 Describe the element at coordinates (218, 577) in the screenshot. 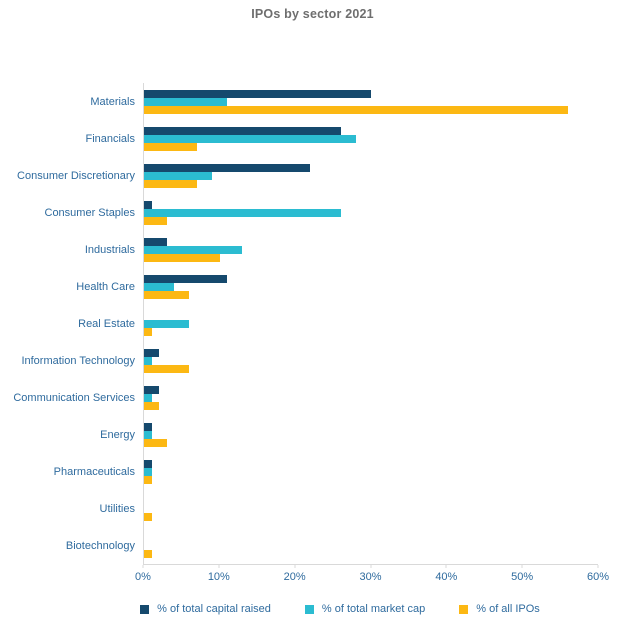

I see `axis-tick-label: 10%` at that location.